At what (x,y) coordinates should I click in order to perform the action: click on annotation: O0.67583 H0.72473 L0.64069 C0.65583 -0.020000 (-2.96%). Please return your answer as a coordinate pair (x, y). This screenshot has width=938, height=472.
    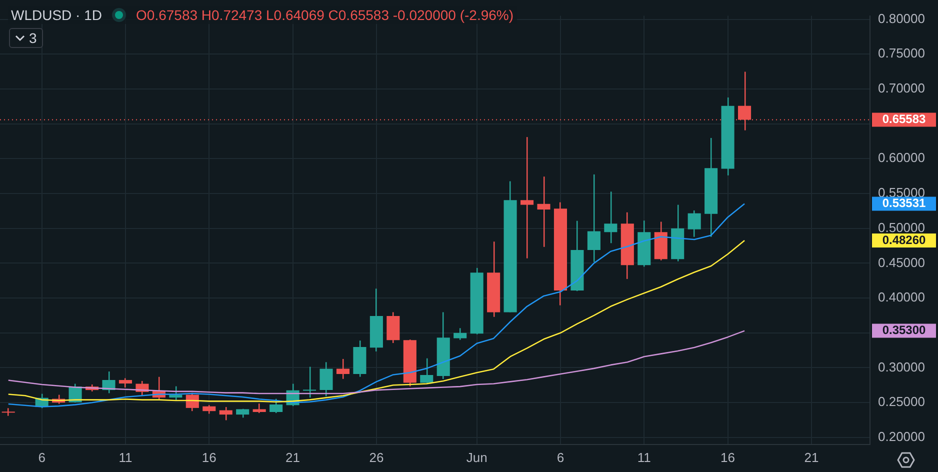
    Looking at the image, I should click on (325, 15).